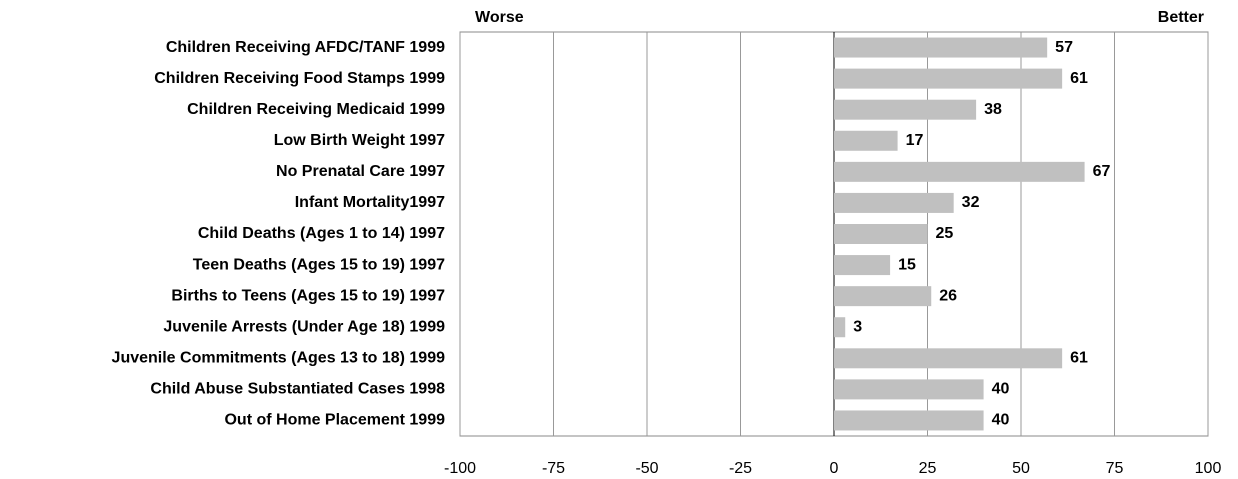 This screenshot has width=1238, height=479. I want to click on data-label: 25, so click(945, 233).